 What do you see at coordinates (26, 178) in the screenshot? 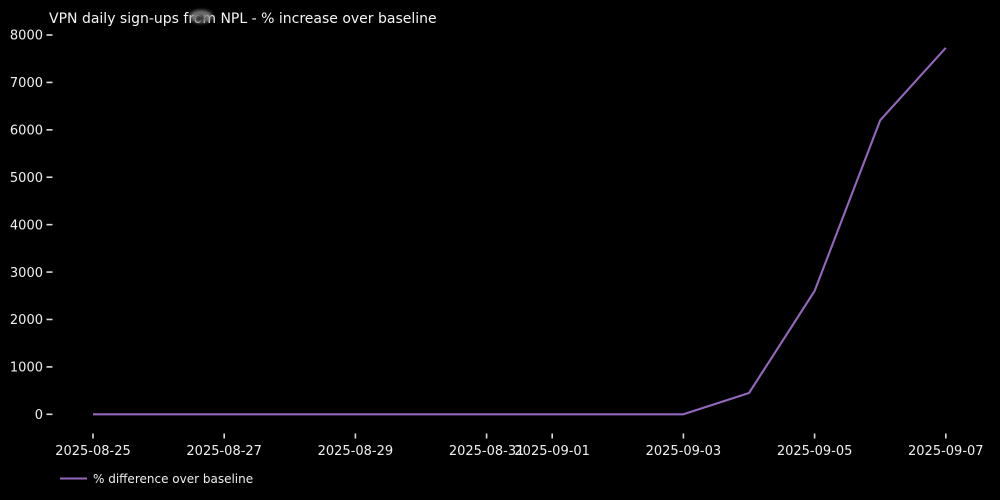
I see `y-tick-label: 5000` at bounding box center [26, 178].